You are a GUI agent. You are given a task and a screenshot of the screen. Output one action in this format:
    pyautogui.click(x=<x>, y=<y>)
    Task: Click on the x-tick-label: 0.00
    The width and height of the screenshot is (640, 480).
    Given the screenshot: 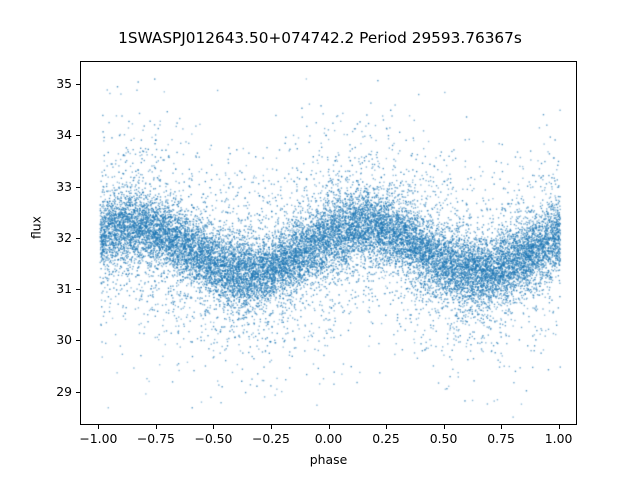 What is the action you would take?
    pyautogui.click(x=328, y=438)
    